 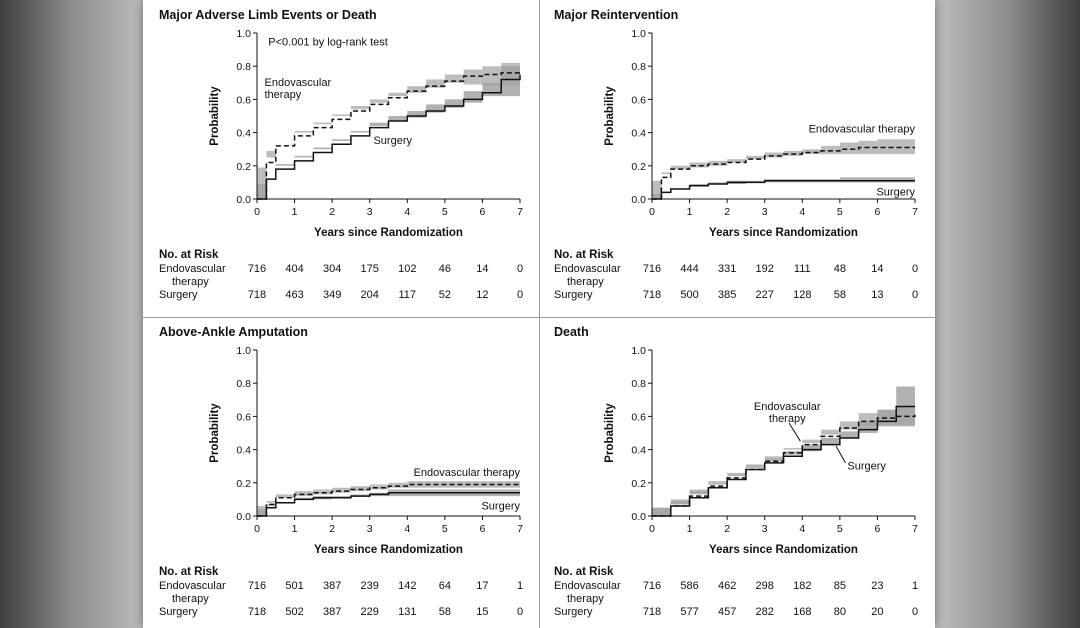 What do you see at coordinates (294, 612) in the screenshot?
I see `risk-value: 502` at bounding box center [294, 612].